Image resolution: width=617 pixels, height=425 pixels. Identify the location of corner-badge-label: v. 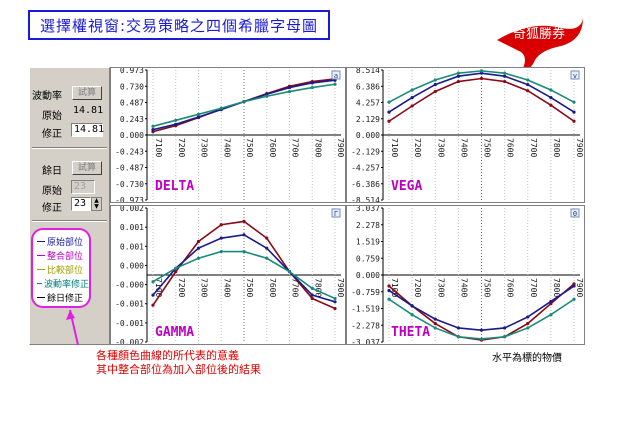
(575, 76).